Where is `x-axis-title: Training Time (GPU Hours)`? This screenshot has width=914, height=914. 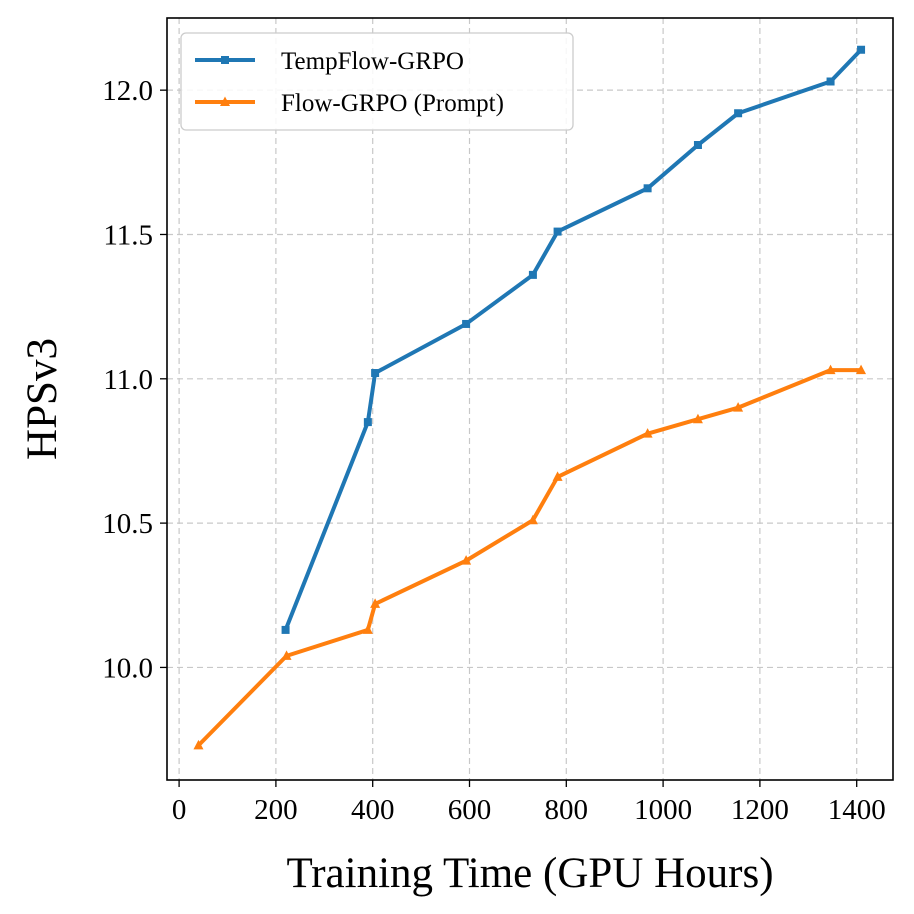 x-axis-title: Training Time (GPU Hours) is located at coordinates (529, 873).